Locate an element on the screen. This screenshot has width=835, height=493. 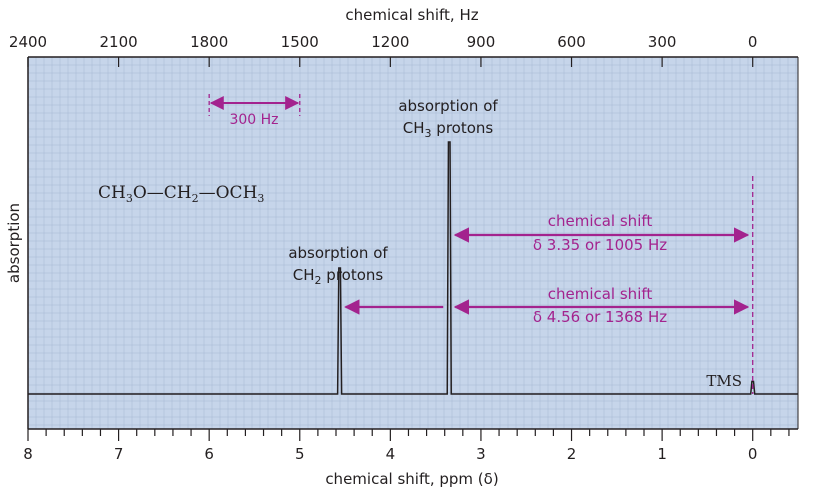
x-tick-label: 4 is located at coordinates (391, 454).